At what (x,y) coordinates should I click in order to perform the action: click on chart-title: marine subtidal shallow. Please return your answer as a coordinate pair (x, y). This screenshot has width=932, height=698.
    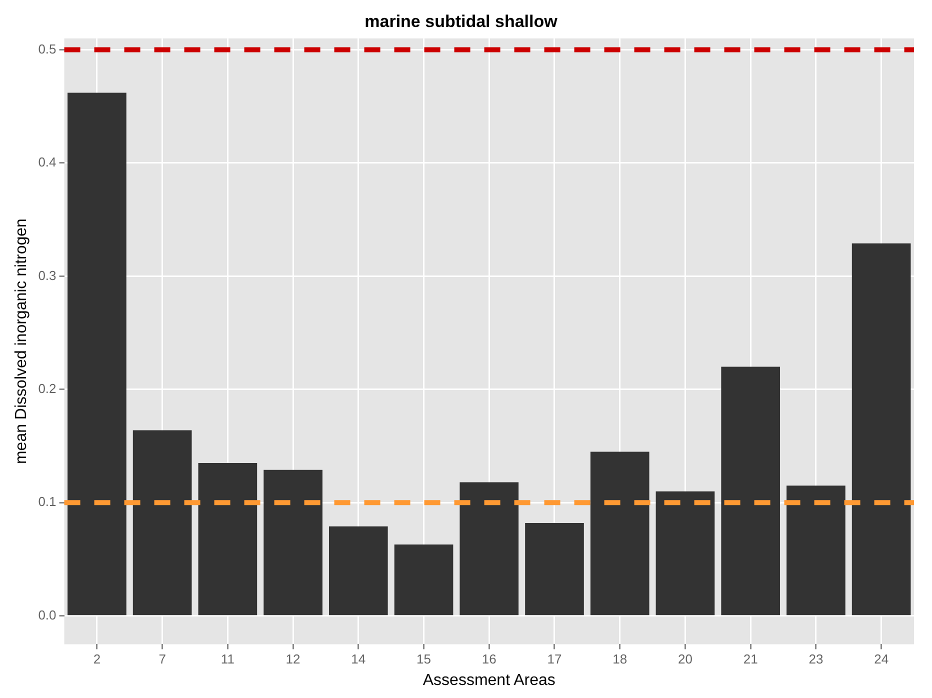
    Looking at the image, I should click on (461, 21).